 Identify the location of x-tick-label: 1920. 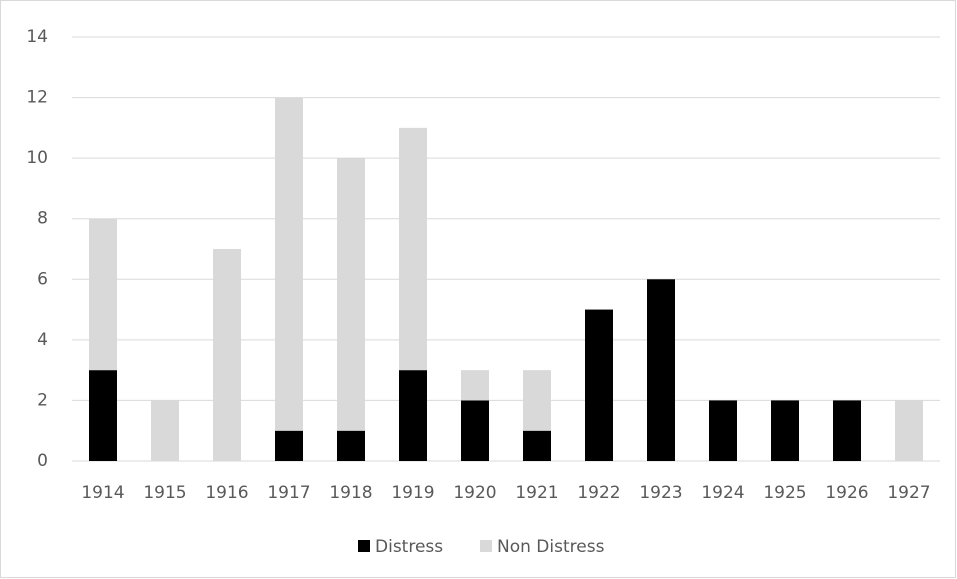
(474, 493).